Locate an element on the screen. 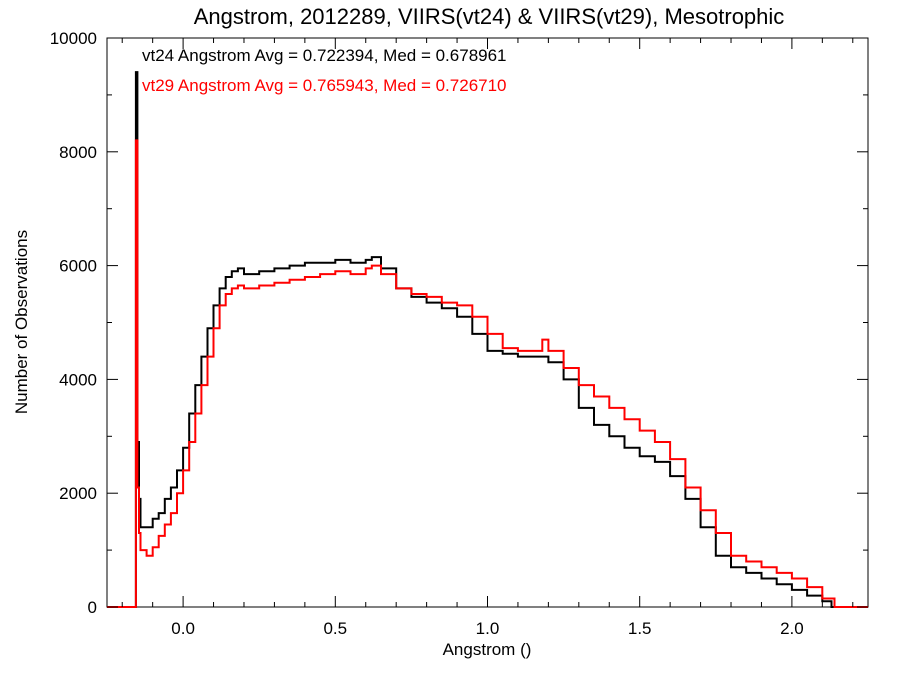 Image resolution: width=900 pixels, height=675 pixels. x-tick-label: 1.5 is located at coordinates (640, 628).